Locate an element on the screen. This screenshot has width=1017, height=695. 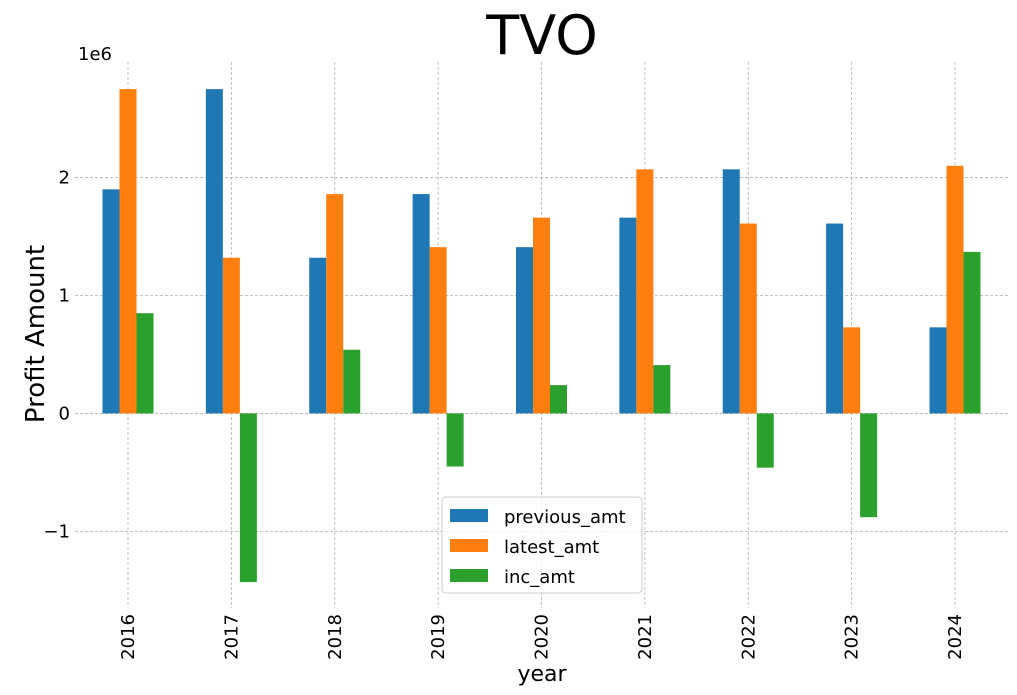
bar-inc_amt-2023 is located at coordinates (869, 465).